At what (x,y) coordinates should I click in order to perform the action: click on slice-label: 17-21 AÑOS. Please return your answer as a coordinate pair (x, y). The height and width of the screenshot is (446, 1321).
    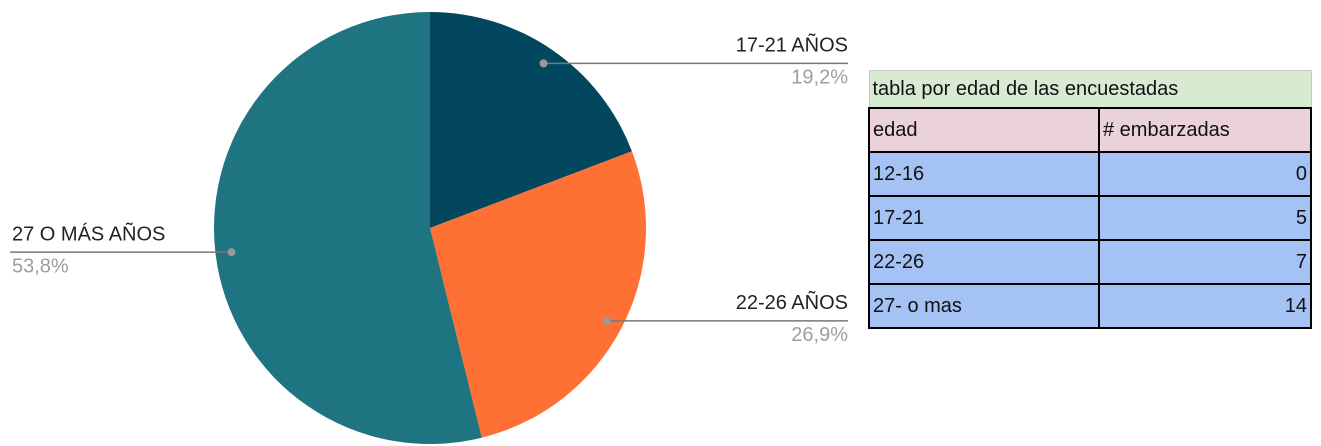
    Looking at the image, I should click on (792, 45).